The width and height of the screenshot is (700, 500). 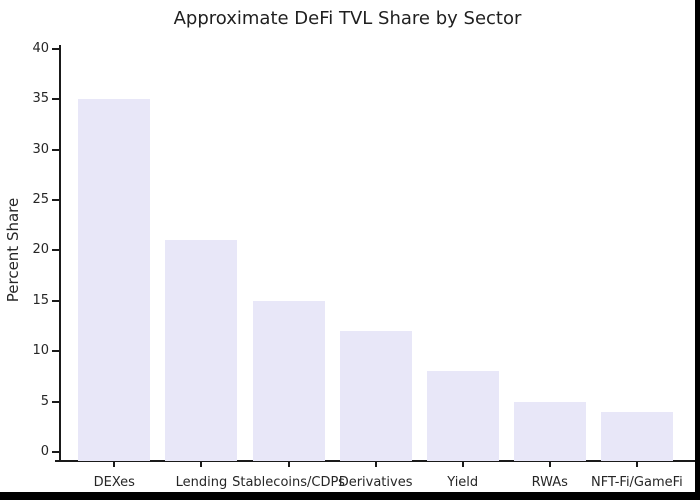 I want to click on y-axis-spine, so click(x=60, y=253).